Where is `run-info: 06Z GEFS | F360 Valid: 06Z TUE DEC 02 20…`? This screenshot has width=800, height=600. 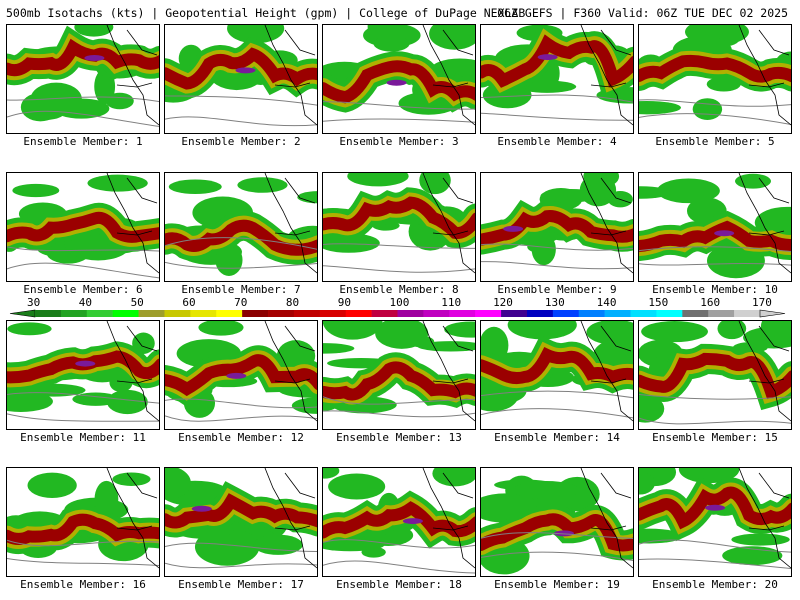 run-info: 06Z GEFS | F360 Valid: 06Z TUE DEC 02 20… is located at coordinates (642, 13).